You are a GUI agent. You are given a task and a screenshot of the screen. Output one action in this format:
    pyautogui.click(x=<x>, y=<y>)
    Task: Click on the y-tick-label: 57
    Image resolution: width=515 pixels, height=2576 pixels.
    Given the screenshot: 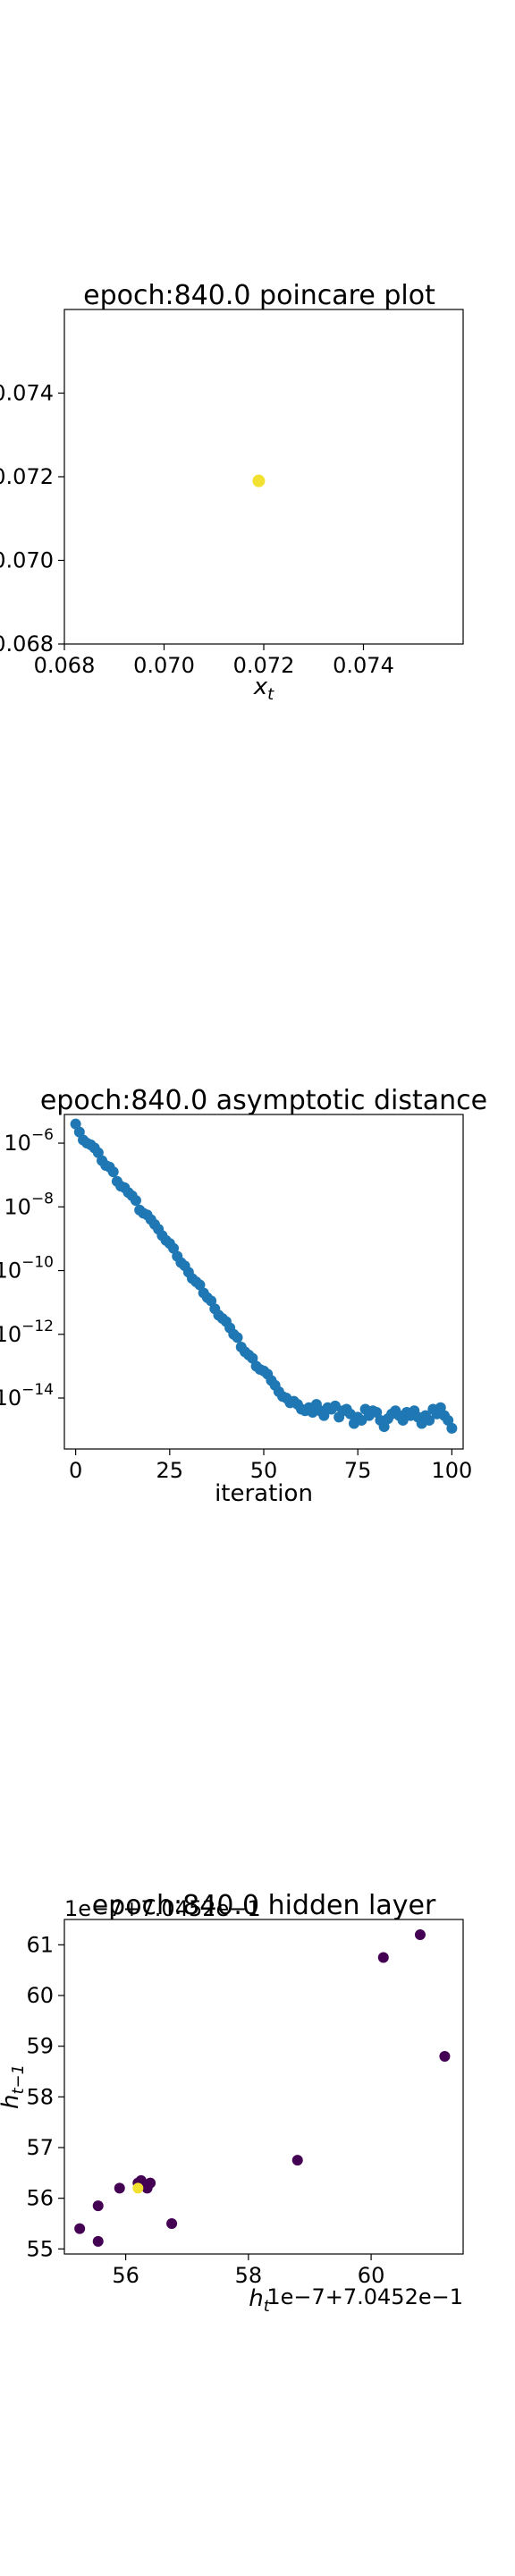 What is the action you would take?
    pyautogui.click(x=40, y=2147)
    